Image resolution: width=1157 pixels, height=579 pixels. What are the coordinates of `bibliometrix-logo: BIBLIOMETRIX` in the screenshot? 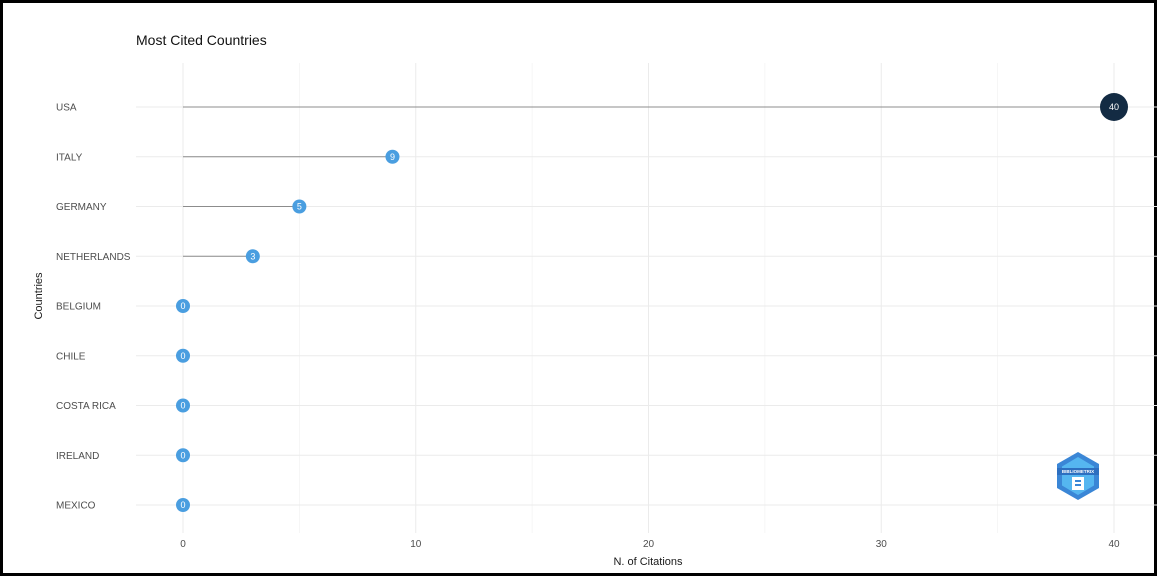 It's located at (1078, 476).